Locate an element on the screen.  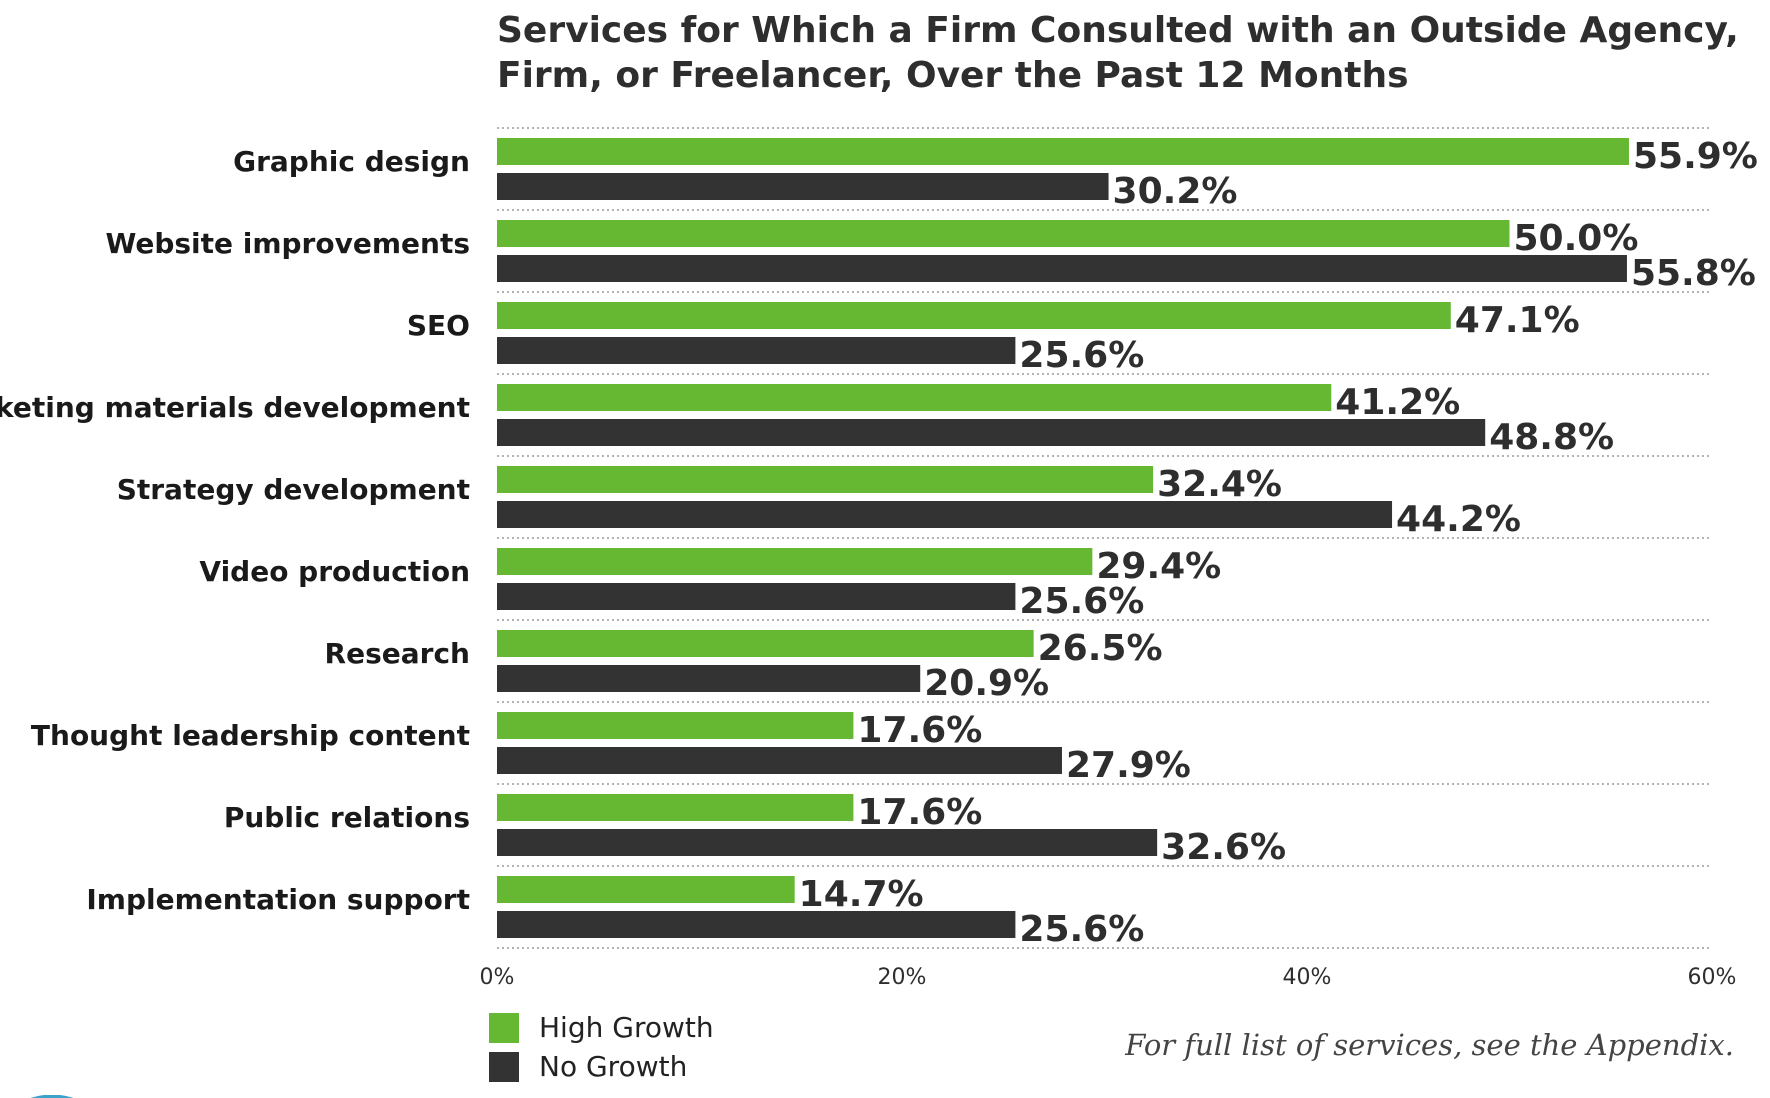
bar-high-growth-graphic-design is located at coordinates (1063, 151).